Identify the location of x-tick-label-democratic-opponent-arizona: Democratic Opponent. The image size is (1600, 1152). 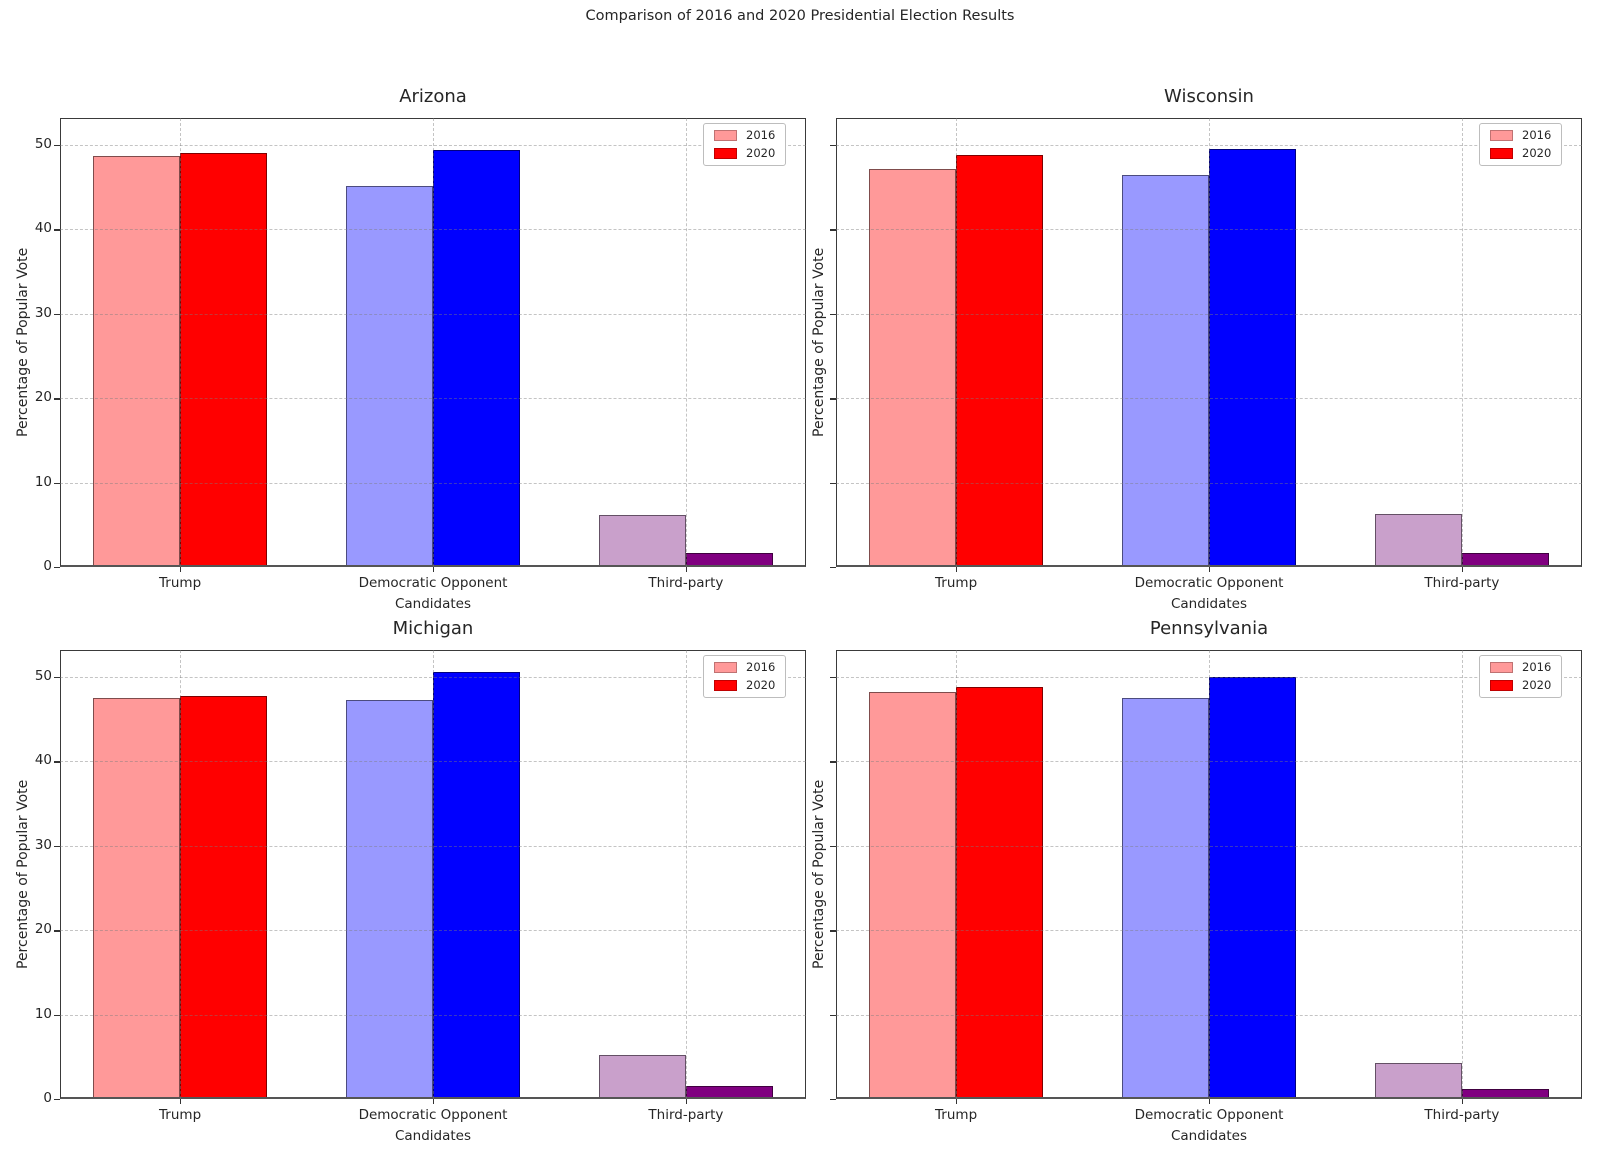
(433, 583).